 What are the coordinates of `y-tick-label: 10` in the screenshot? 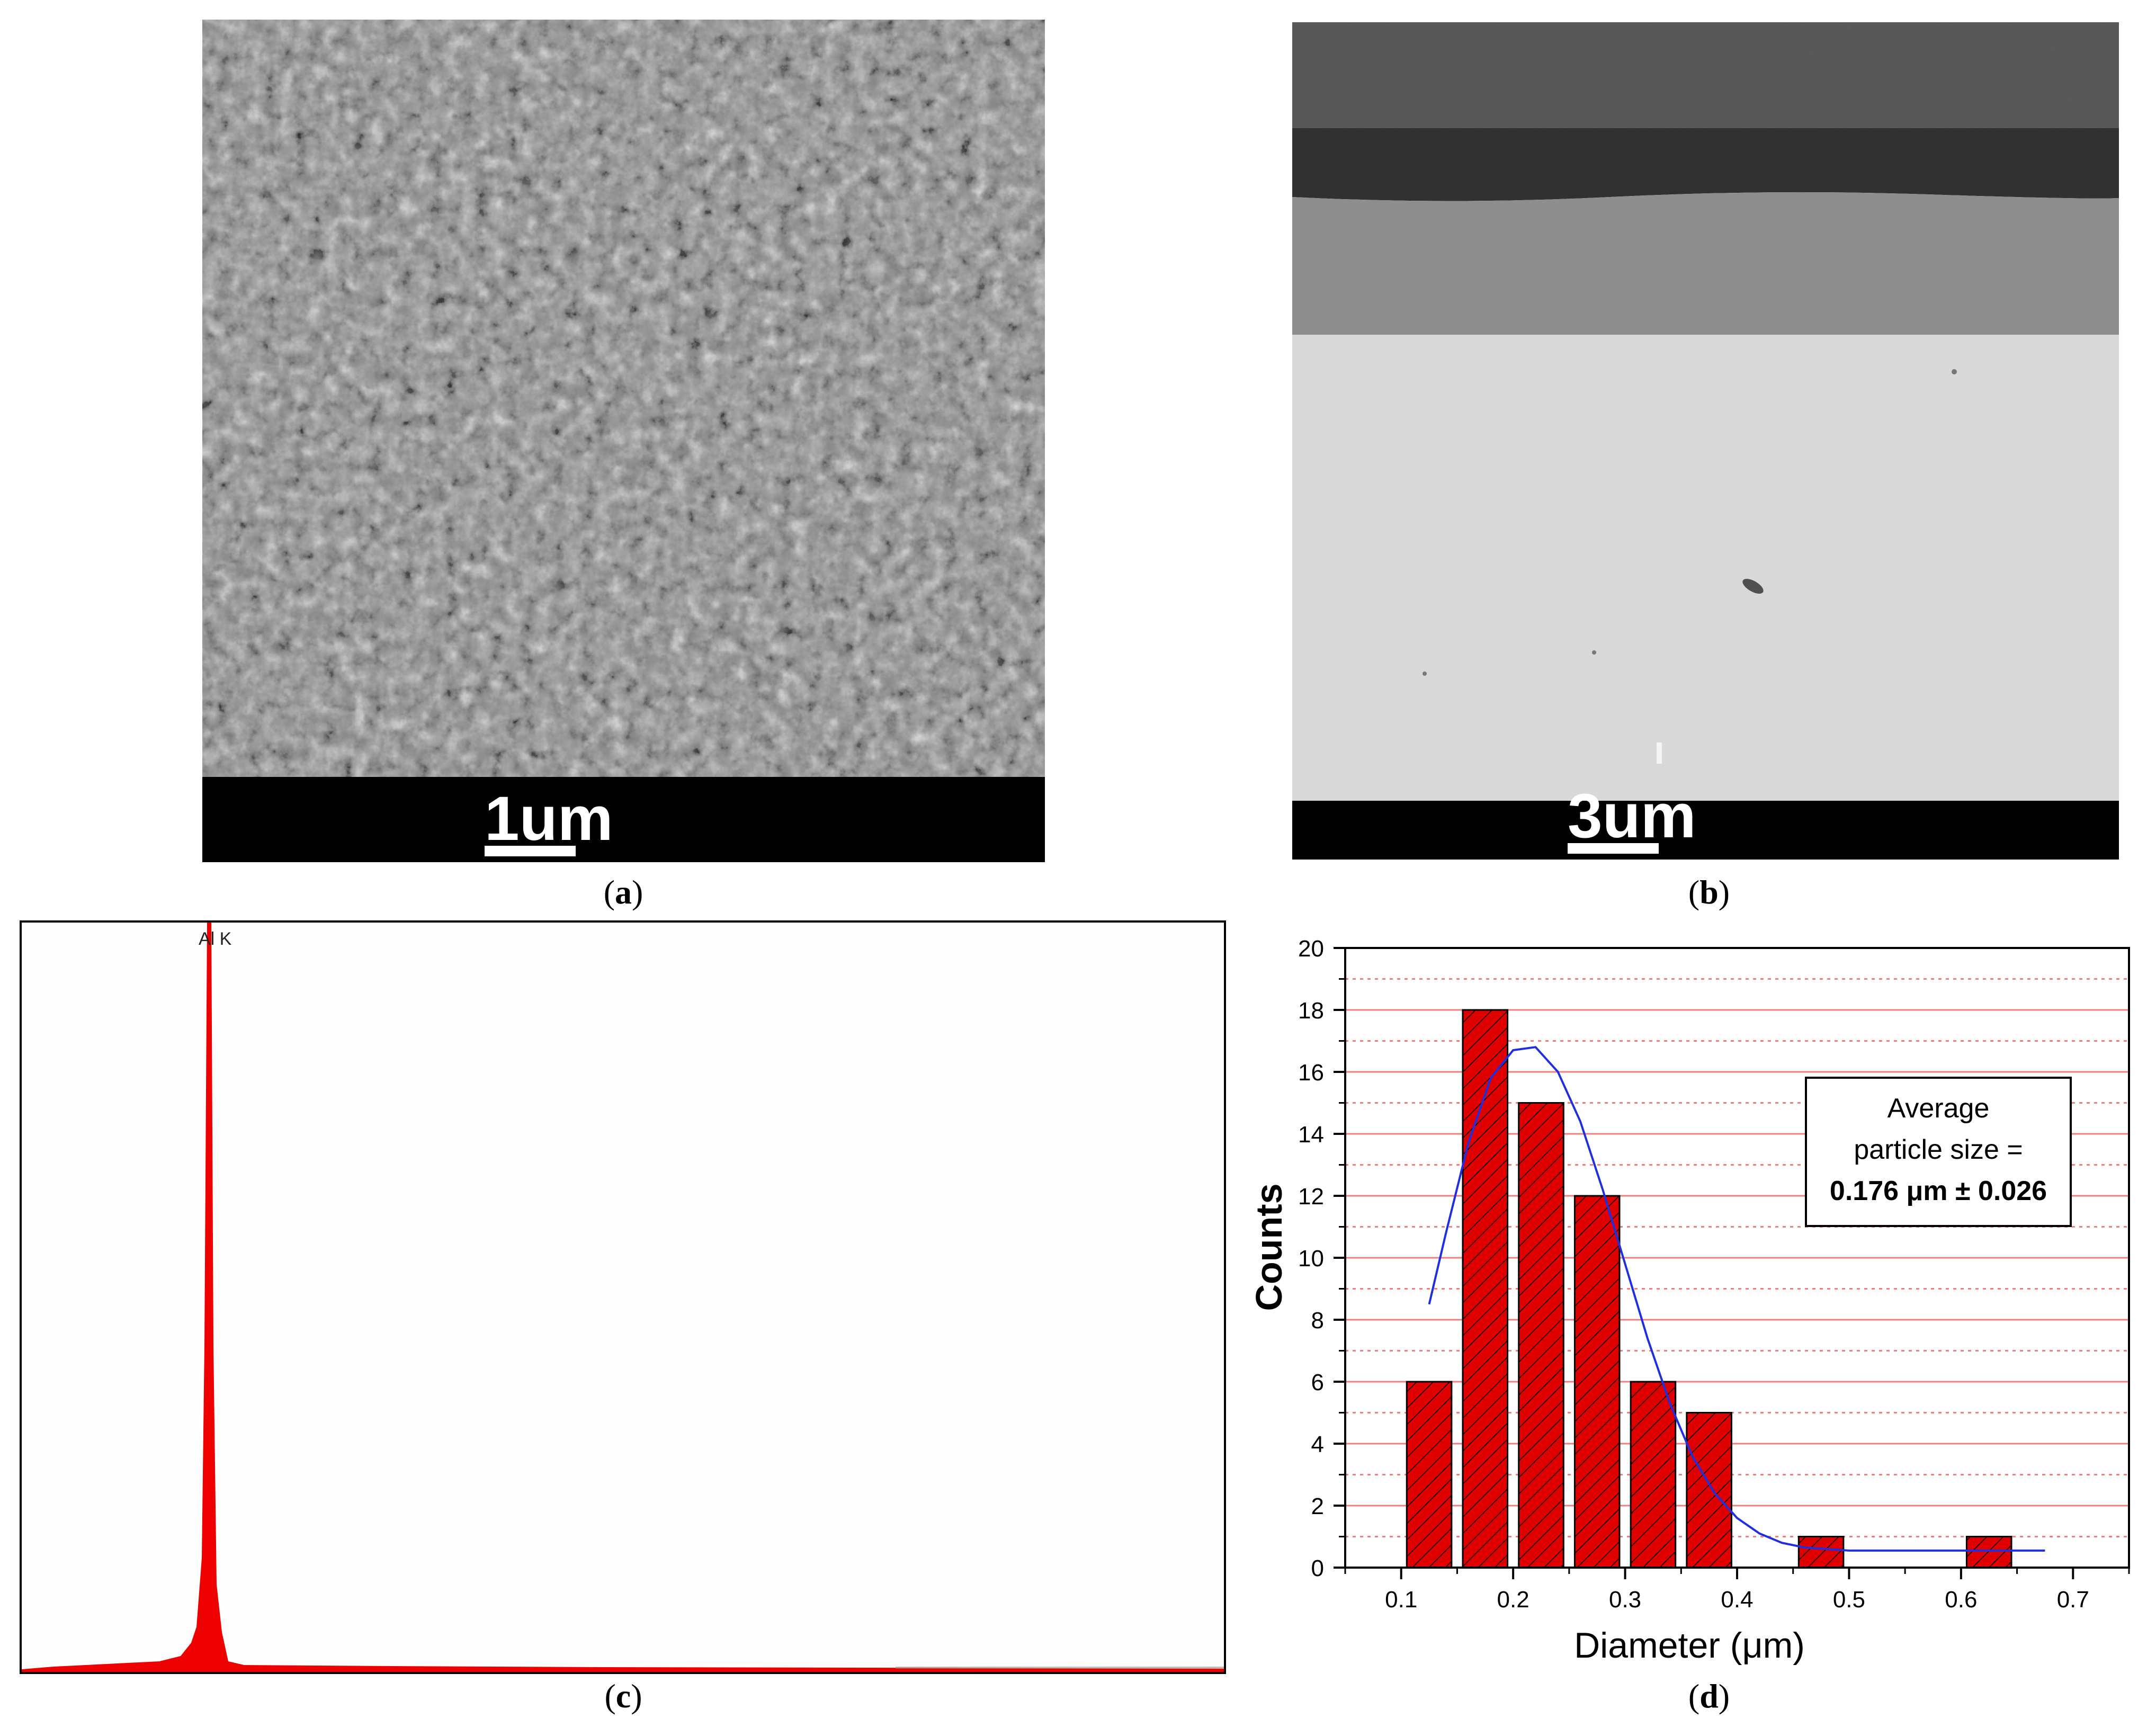 It's located at (1311, 1259).